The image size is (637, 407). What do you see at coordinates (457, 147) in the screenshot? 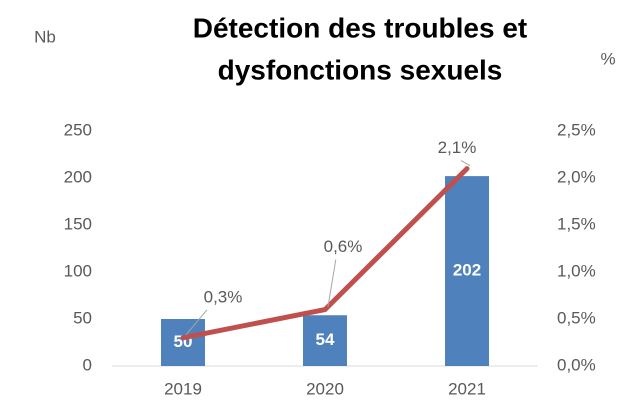
I see `line-value-label: 2,1%` at bounding box center [457, 147].